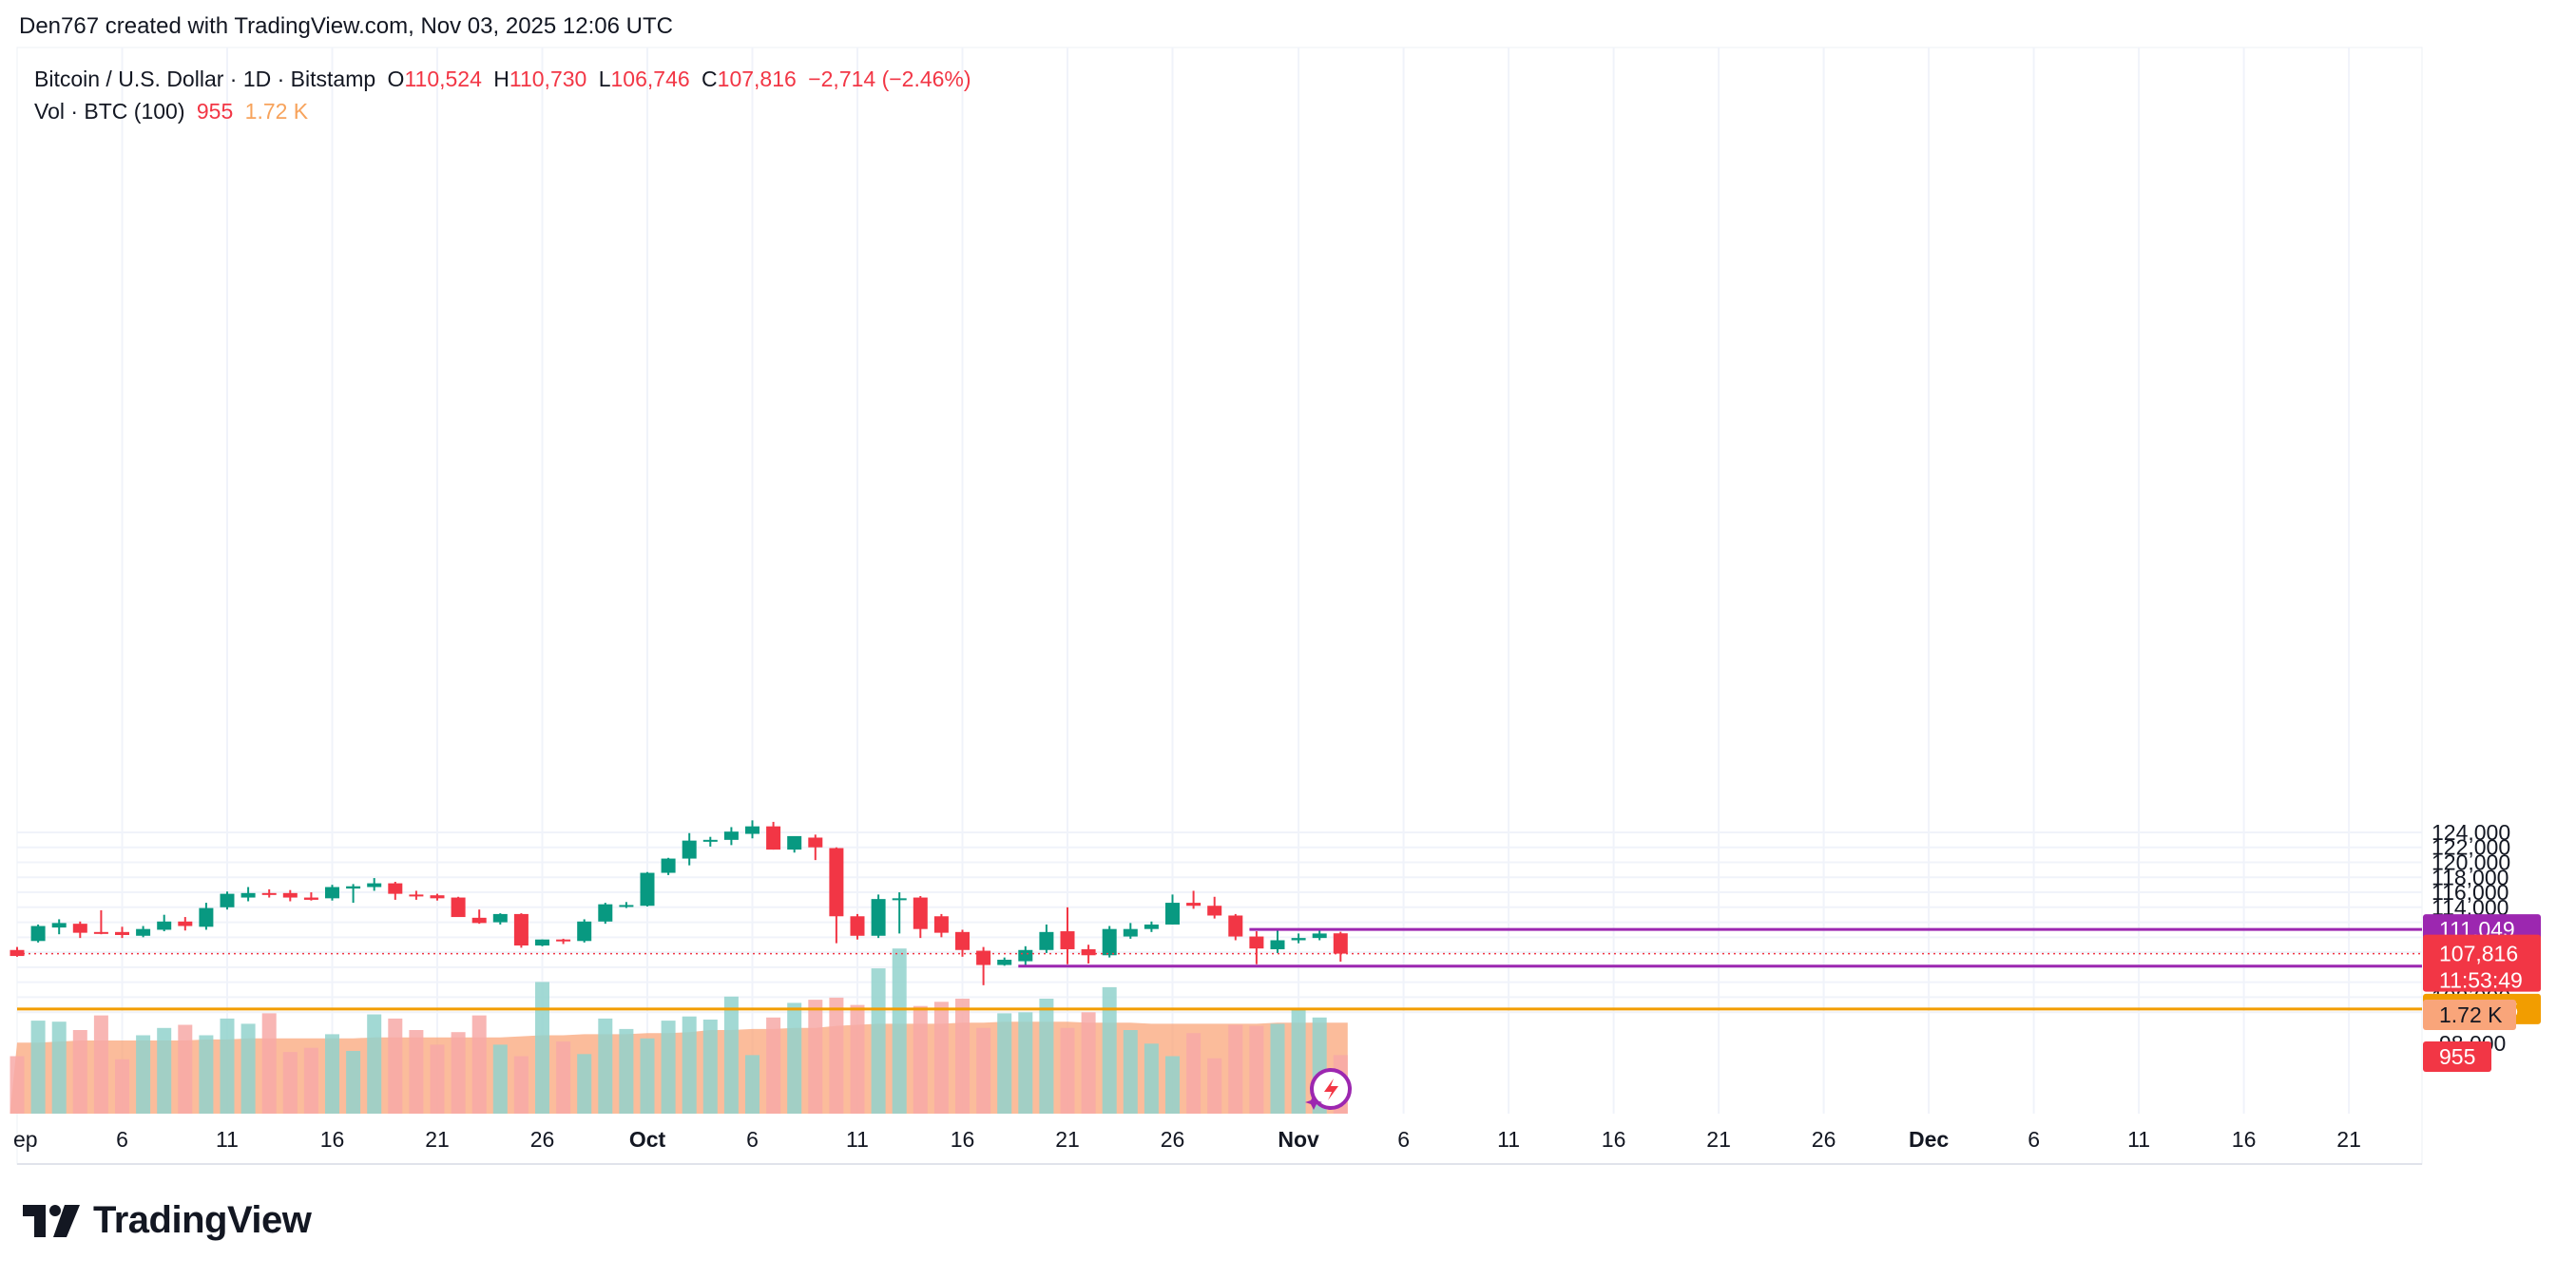  What do you see at coordinates (650, 79) in the screenshot?
I see `low-value: 106,746` at bounding box center [650, 79].